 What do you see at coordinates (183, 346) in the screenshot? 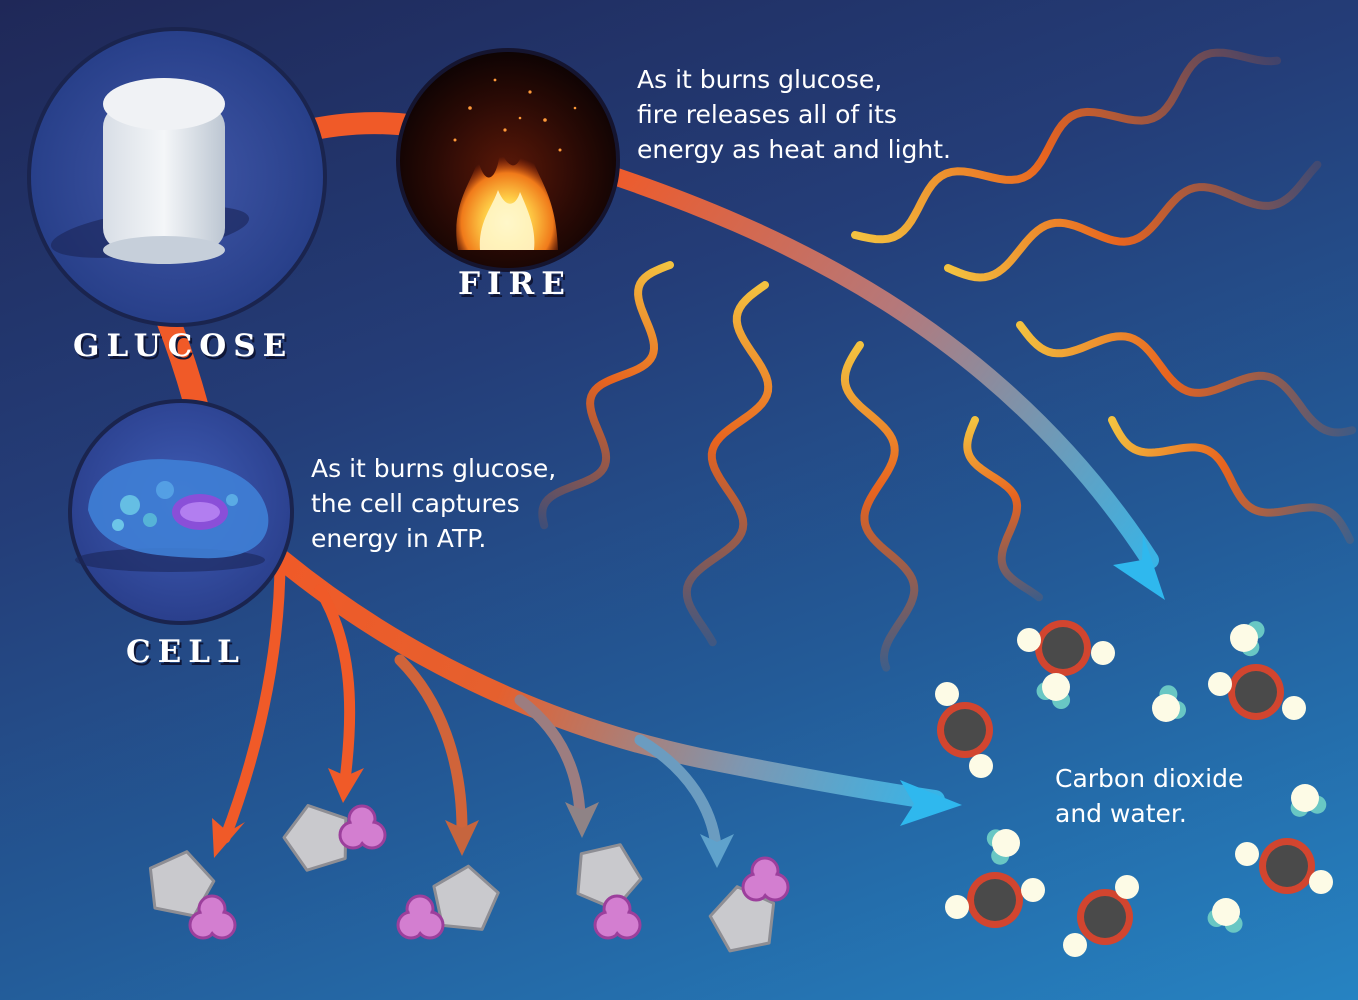
I see `glucose-label: GLUCOSE` at bounding box center [183, 346].